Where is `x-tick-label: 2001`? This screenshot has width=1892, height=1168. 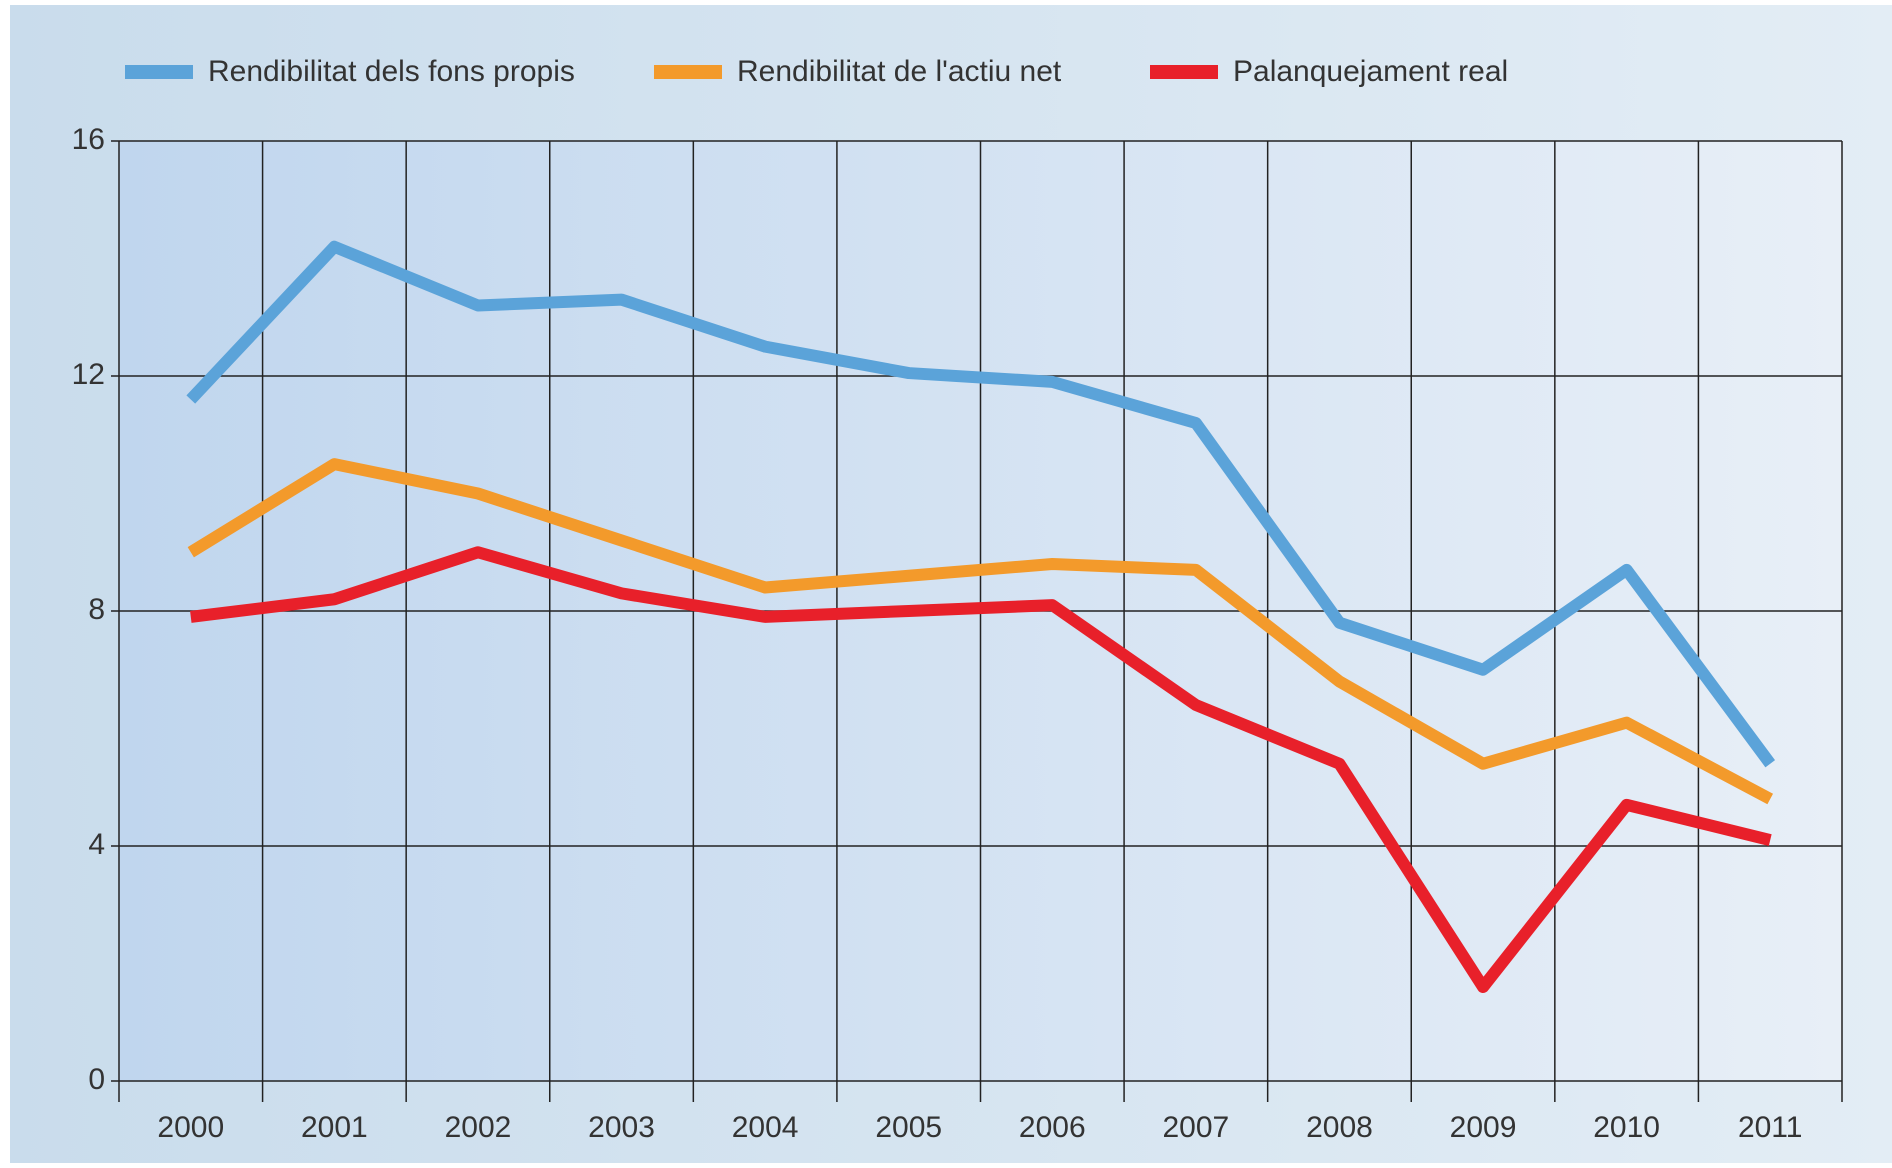 x-tick-label: 2001 is located at coordinates (334, 1127).